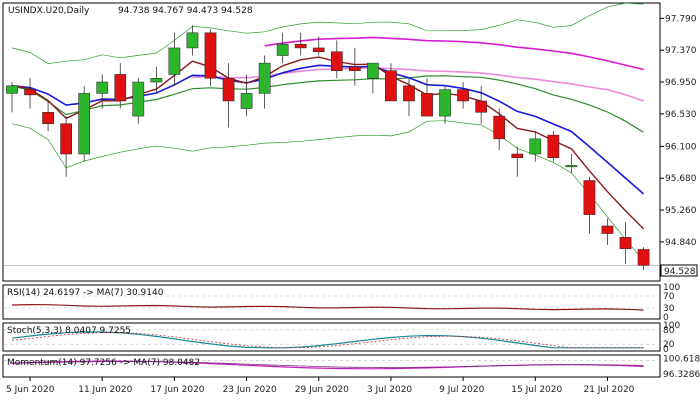 The width and height of the screenshot is (700, 400). What do you see at coordinates (681, 19) in the screenshot?
I see `y-tick-label: 97.790` at bounding box center [681, 19].